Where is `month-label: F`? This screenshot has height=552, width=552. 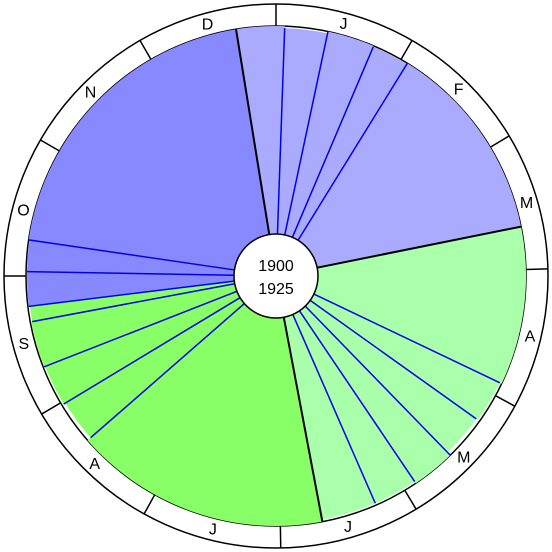 month-label: F is located at coordinates (459, 90).